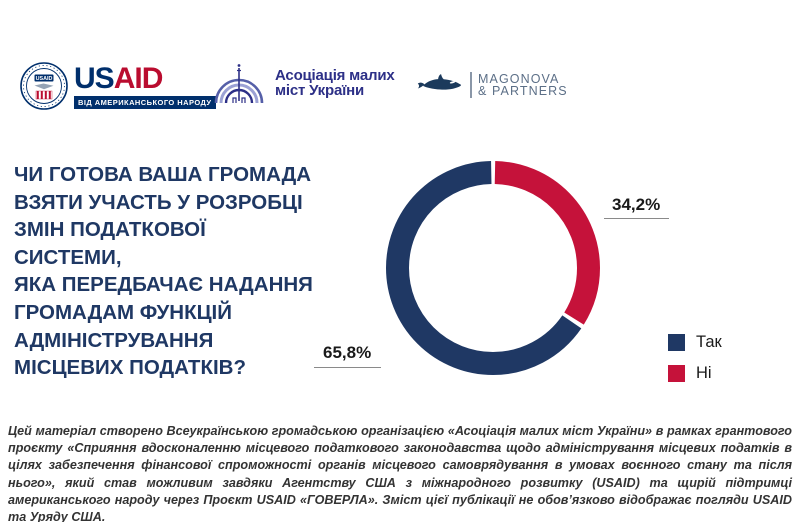 This screenshot has height=522, width=800. I want to click on legend-swatch-tak, so click(676, 342).